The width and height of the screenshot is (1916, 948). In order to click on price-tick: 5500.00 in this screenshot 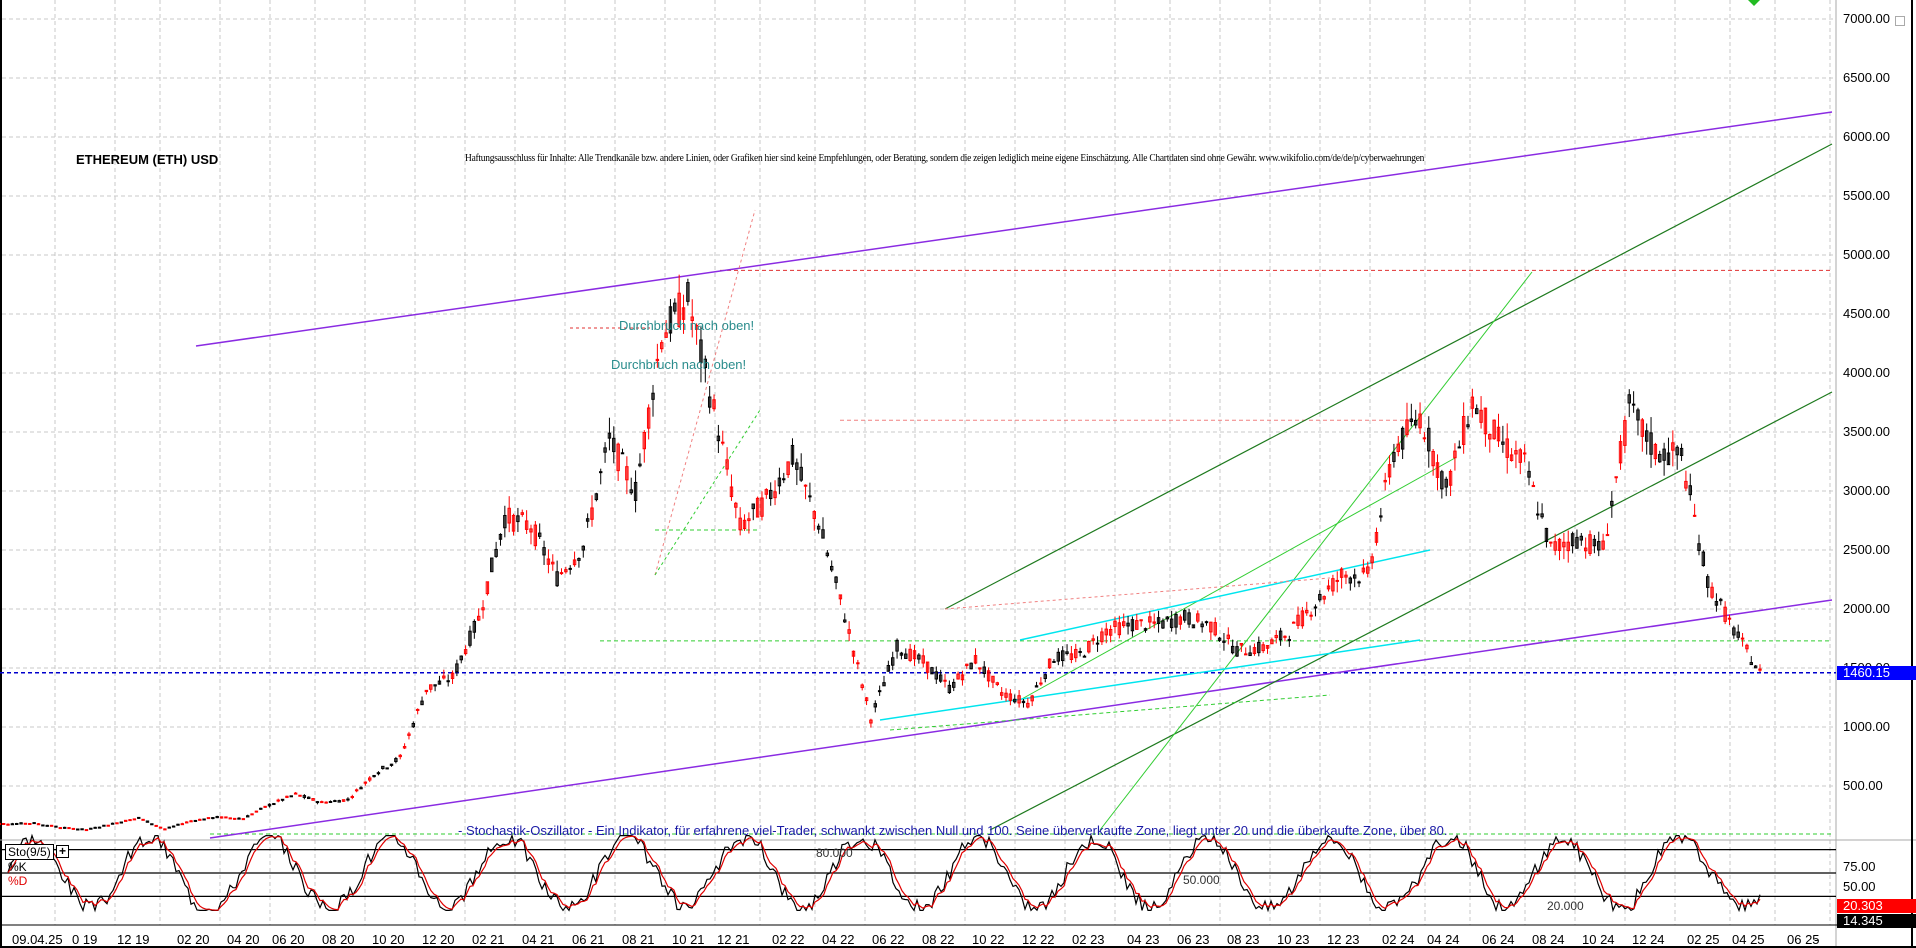, I will do `click(1866, 195)`.